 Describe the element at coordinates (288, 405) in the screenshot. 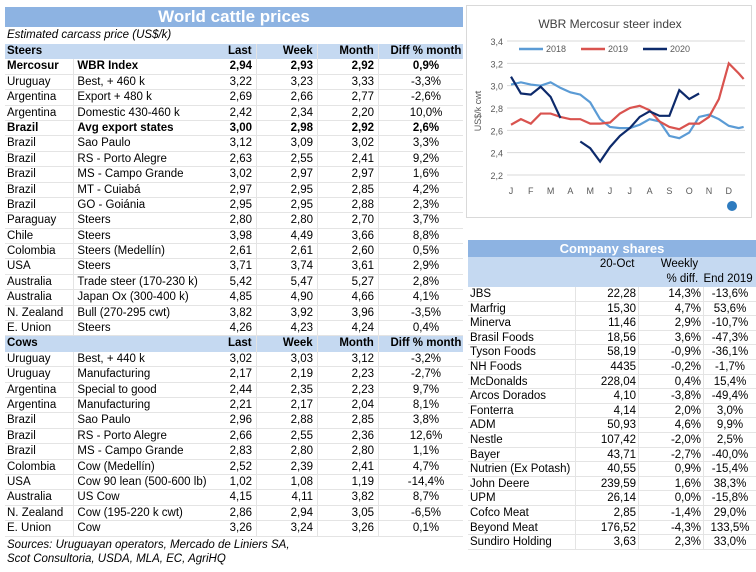

I see `cell: 2,17` at that location.